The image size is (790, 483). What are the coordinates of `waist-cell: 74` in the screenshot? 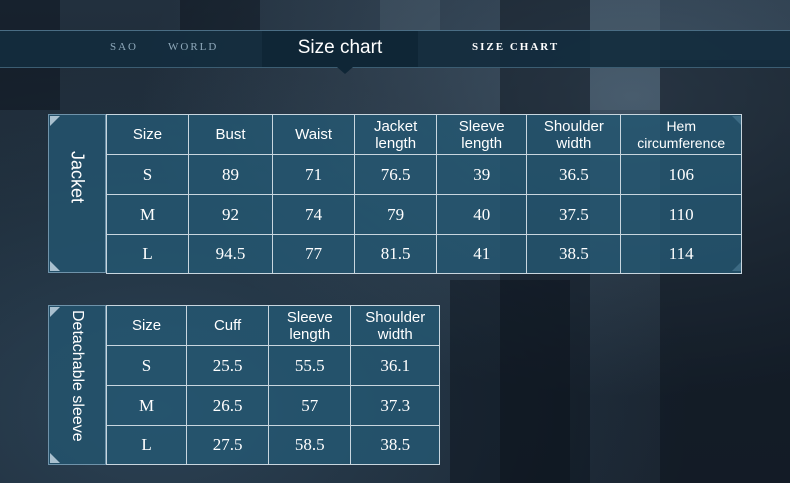 It's located at (314, 214).